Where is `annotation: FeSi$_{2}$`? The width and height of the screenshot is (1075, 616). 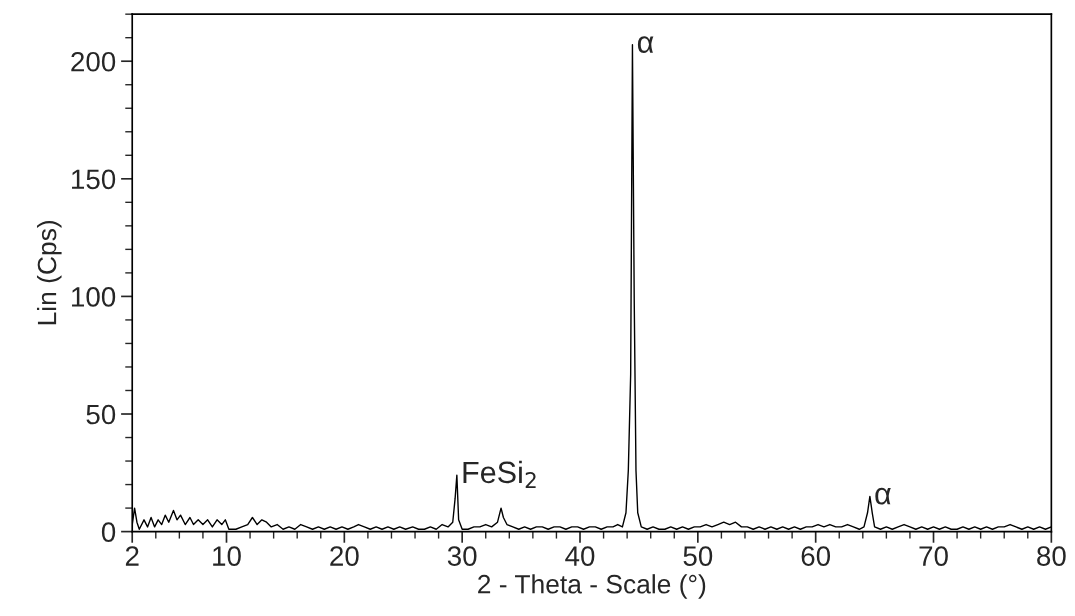 annotation: FeSi$_{2}$ is located at coordinates (499, 474).